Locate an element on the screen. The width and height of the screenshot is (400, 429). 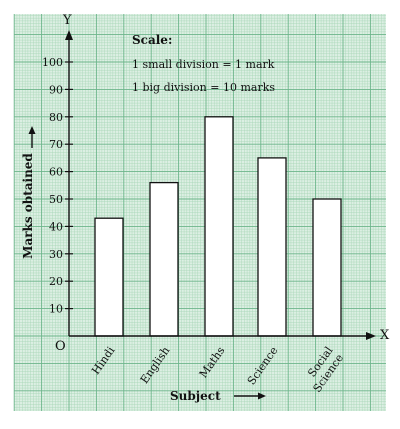
x-axis-title: Subject is located at coordinates (195, 396).